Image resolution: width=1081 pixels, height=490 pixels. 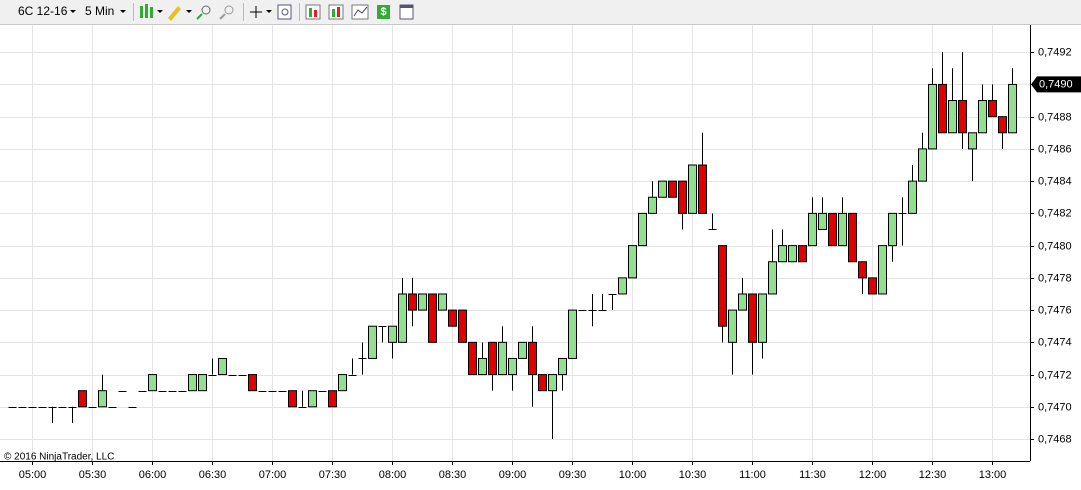 I want to click on crosshair-button, so click(x=261, y=12).